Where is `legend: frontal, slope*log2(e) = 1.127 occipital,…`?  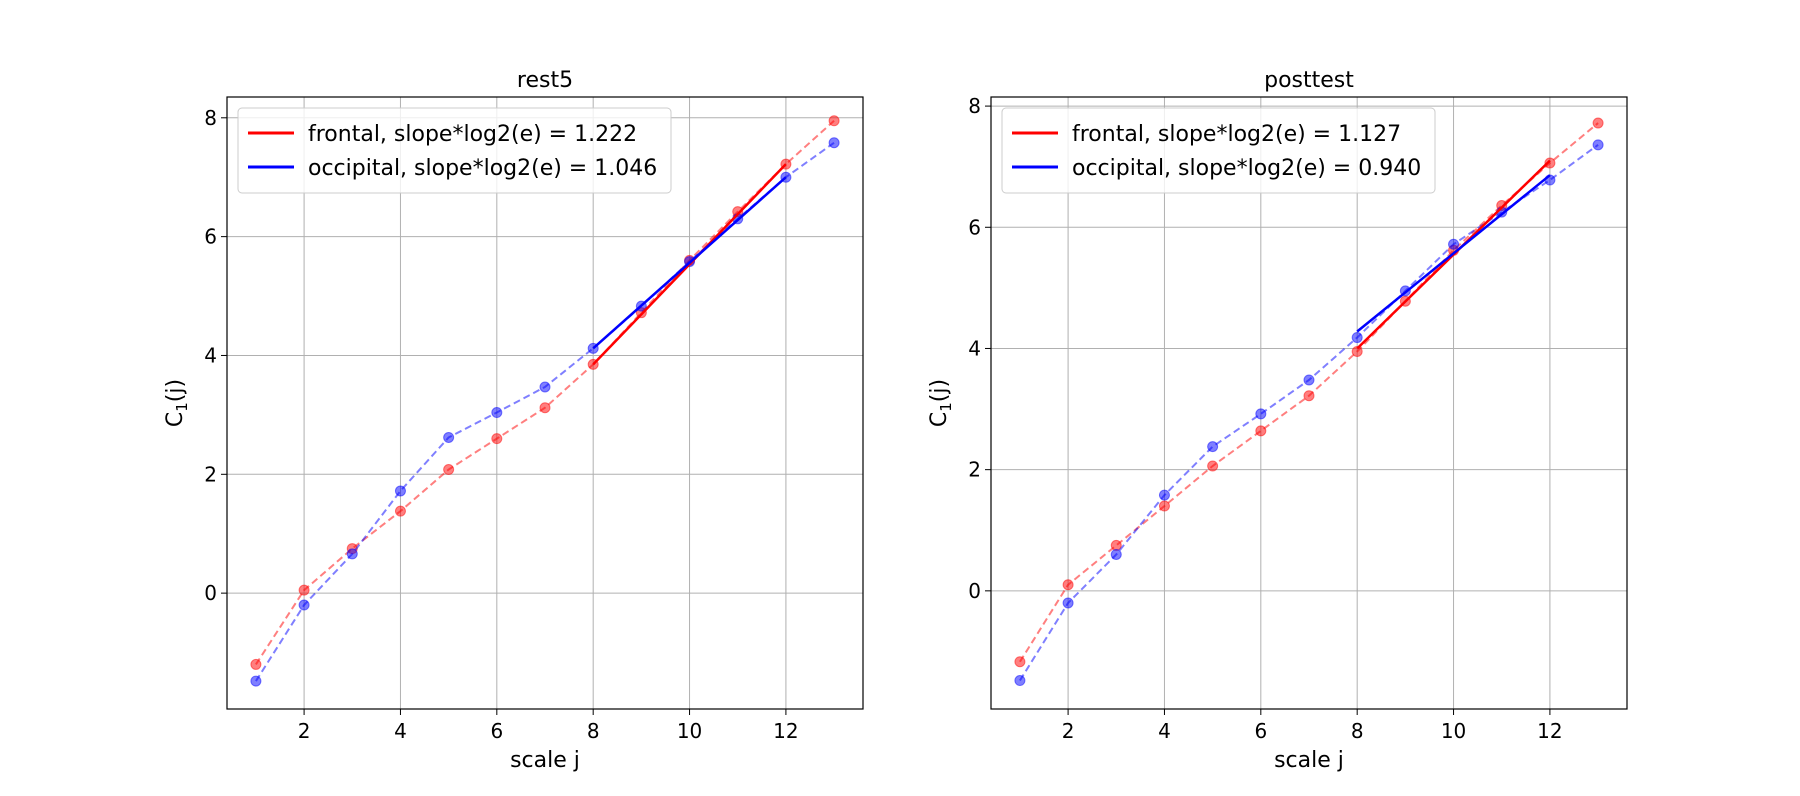 legend: frontal, slope*log2(e) = 1.127 occipital,… is located at coordinates (1218, 150).